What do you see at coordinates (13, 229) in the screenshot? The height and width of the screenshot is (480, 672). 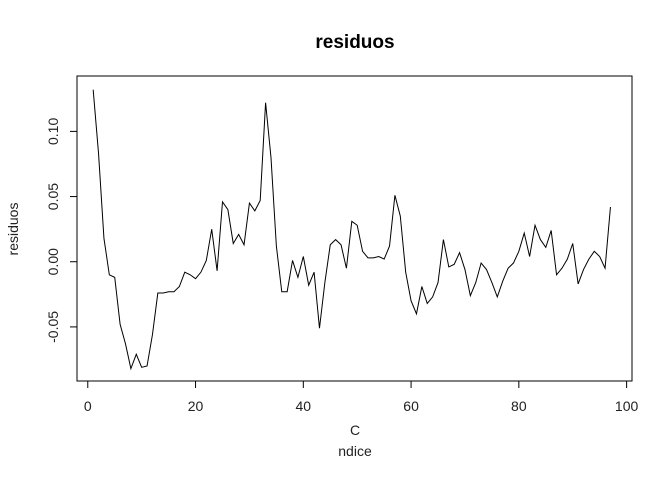 I see `y-axis-label: residuos` at bounding box center [13, 229].